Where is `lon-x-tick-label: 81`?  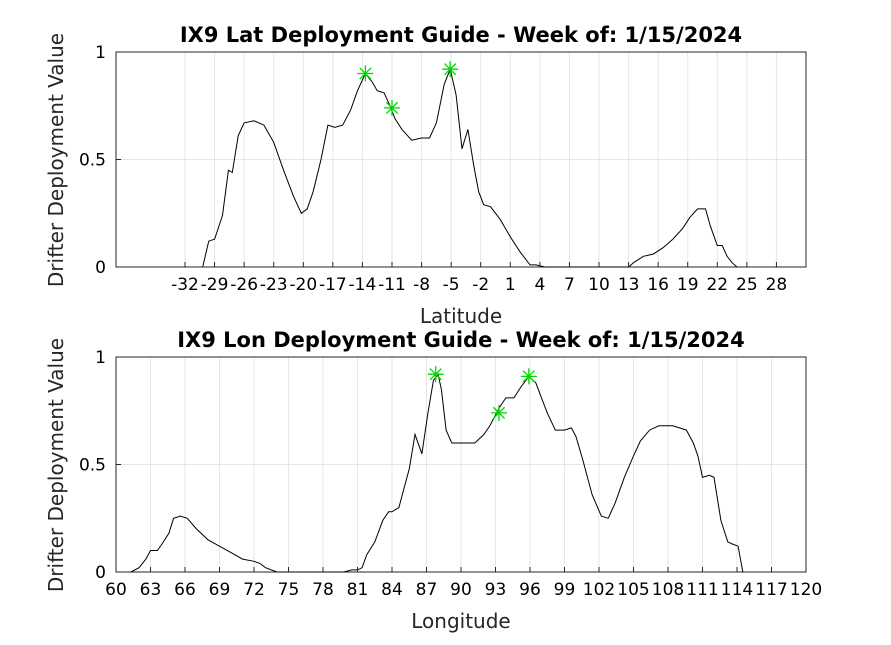
lon-x-tick-label: 81 is located at coordinates (358, 590).